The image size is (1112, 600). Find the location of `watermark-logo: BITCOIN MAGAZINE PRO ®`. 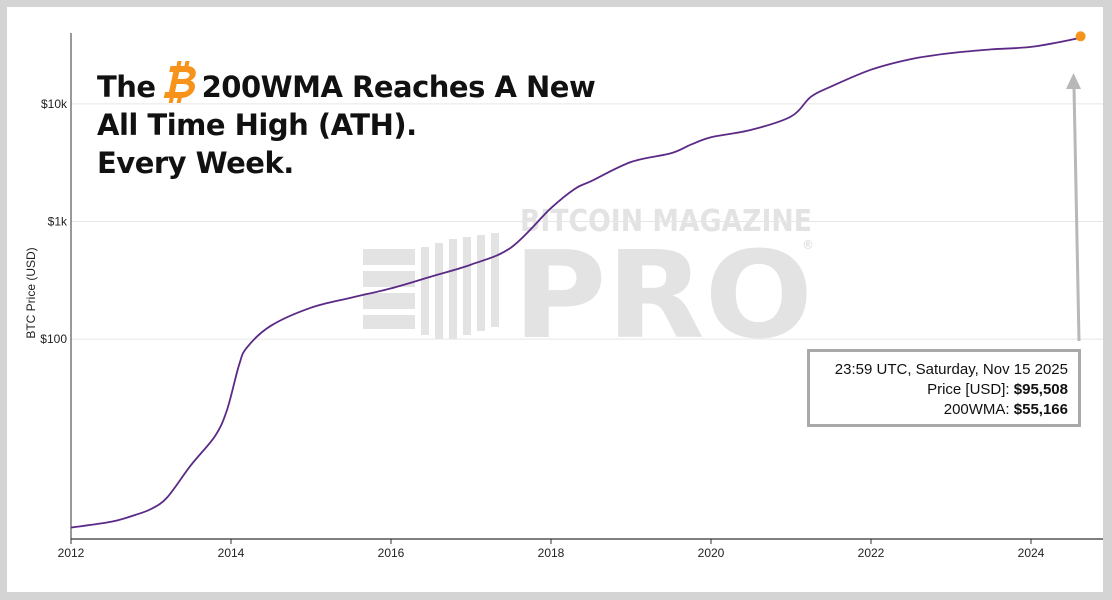

watermark-logo: BITCOIN MAGAZINE PRO ® is located at coordinates (588, 285).